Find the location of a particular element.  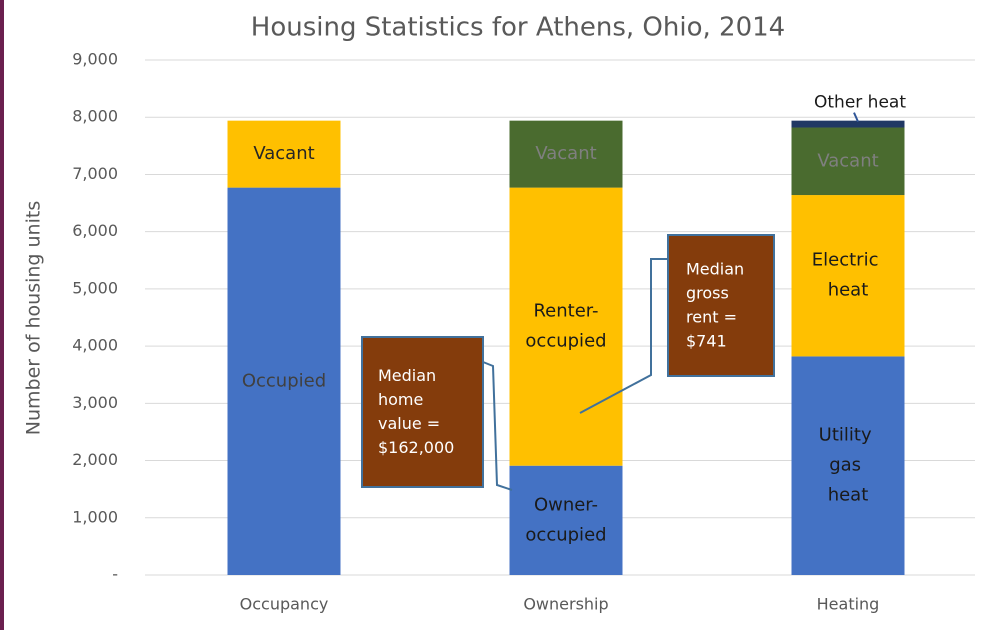

y-tick-label: 6,000 is located at coordinates (95, 230).